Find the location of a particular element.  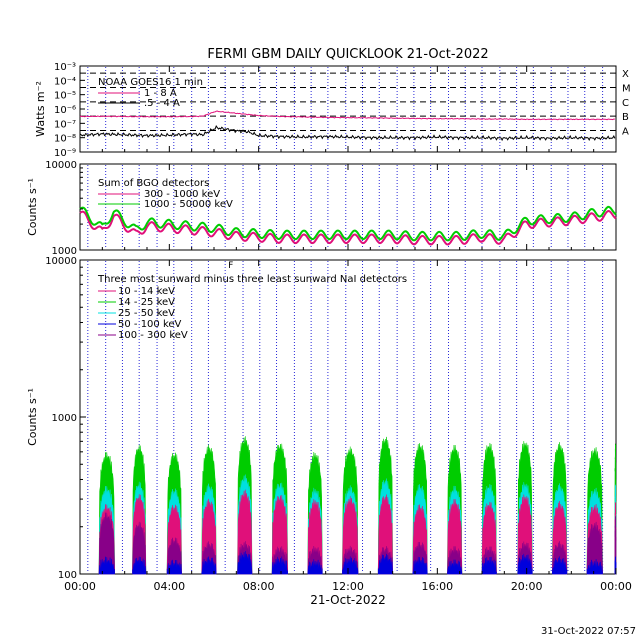

bgo-legend-label: 1000 - 50000 keV is located at coordinates (188, 204).